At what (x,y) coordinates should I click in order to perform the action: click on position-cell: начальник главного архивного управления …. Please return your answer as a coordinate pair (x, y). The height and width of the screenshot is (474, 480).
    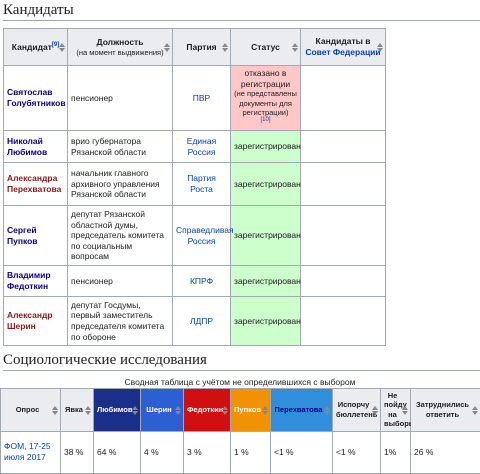
    Looking at the image, I should click on (120, 184).